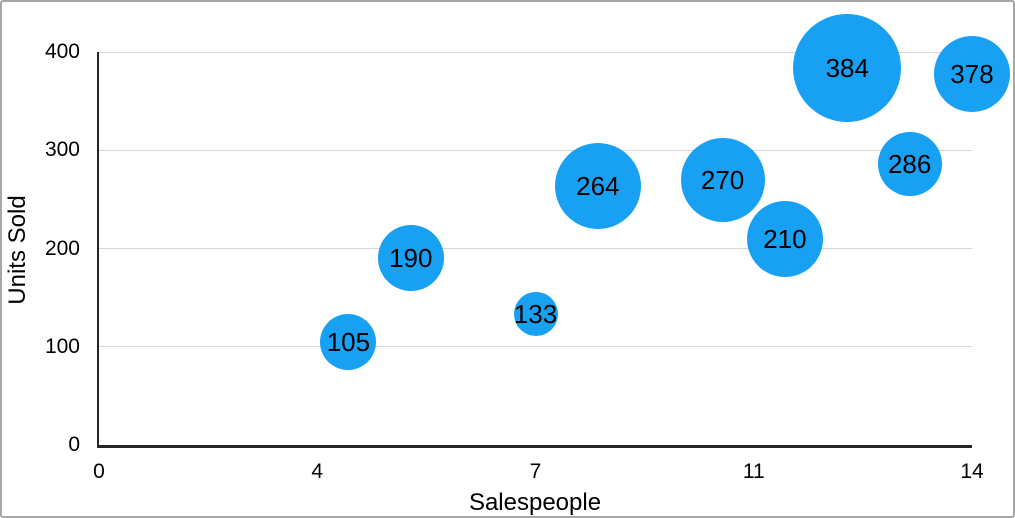  I want to click on y-tick-label: 0, so click(74, 444).